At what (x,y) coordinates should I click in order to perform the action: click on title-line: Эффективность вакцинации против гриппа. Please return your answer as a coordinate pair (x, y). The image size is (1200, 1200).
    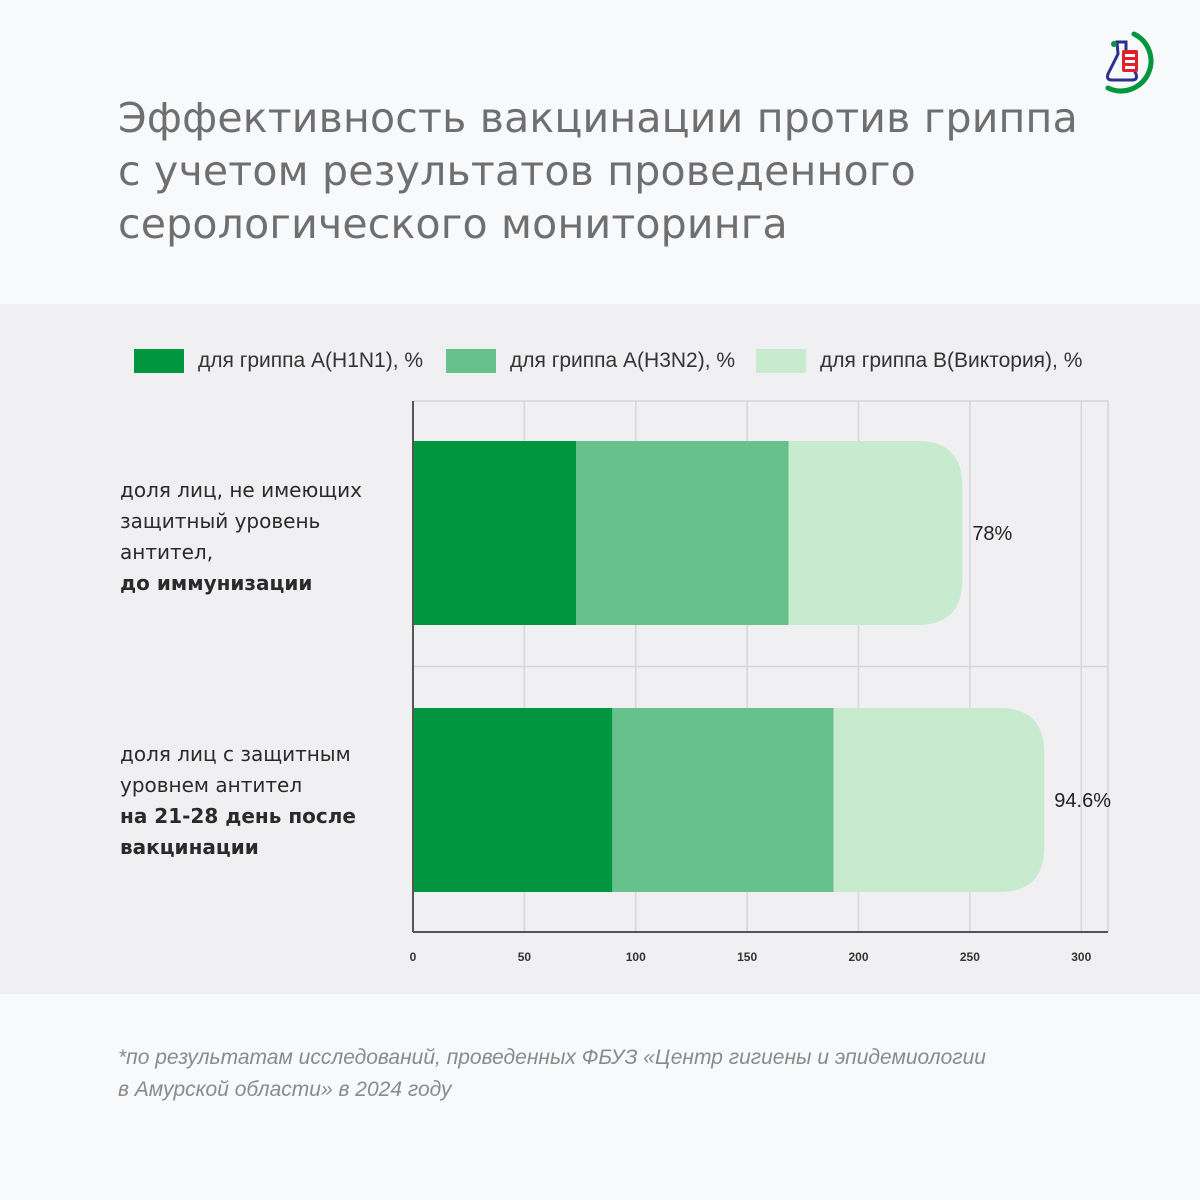
    Looking at the image, I should click on (598, 118).